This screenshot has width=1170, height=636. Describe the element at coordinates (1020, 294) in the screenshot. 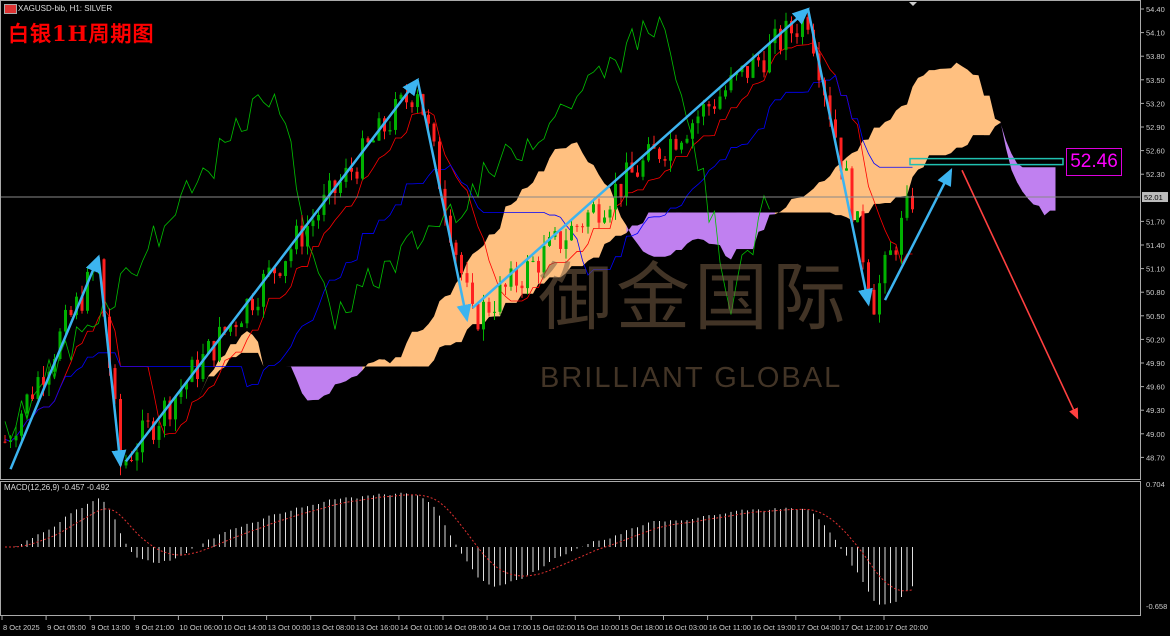

I see `forecast-arrow` at that location.